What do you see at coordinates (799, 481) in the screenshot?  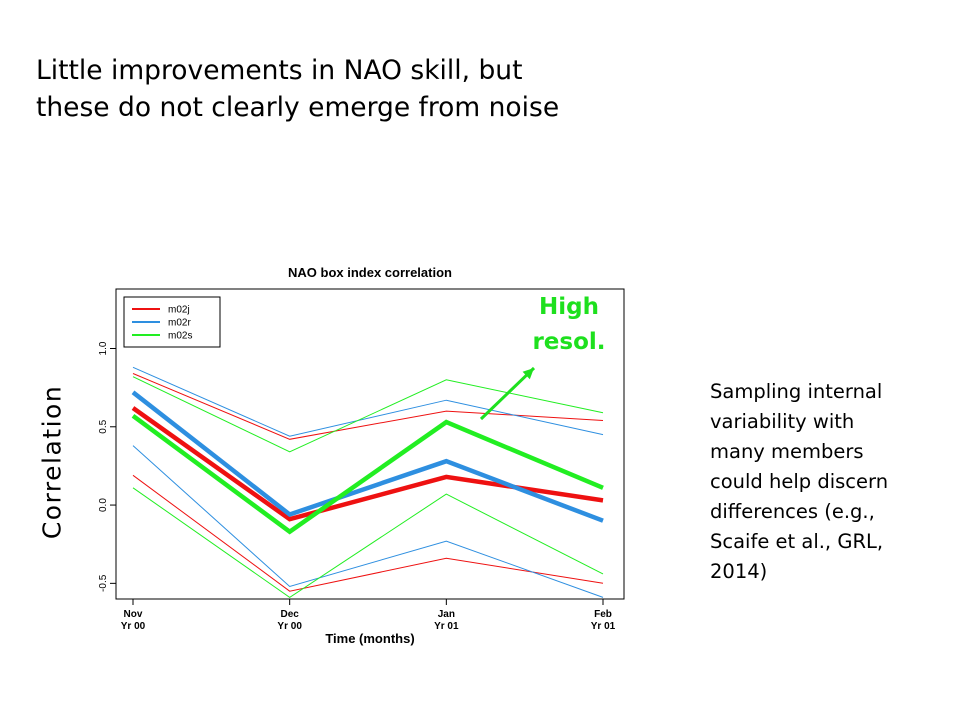 I see `side-note-line: could help discern` at bounding box center [799, 481].